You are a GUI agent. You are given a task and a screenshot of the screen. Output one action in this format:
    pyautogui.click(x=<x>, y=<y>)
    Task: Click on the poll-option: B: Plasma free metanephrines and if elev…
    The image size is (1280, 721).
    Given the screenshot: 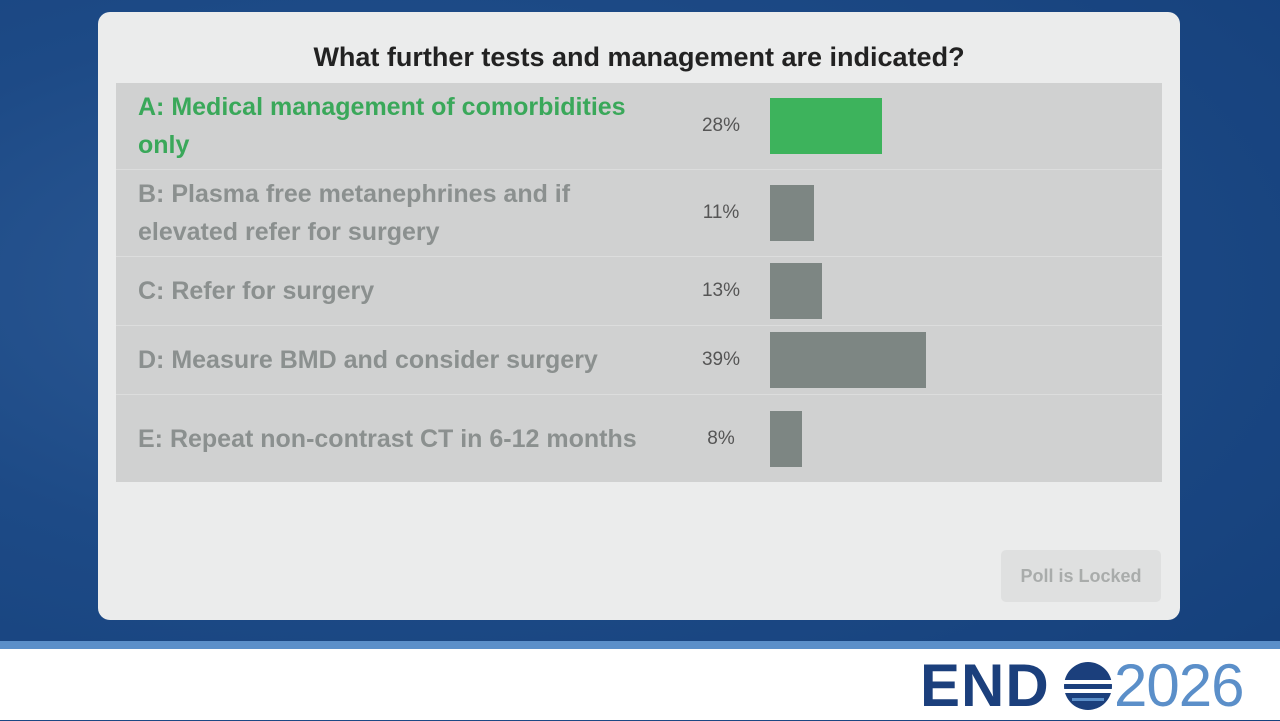 What is the action you would take?
    pyautogui.click(x=639, y=213)
    